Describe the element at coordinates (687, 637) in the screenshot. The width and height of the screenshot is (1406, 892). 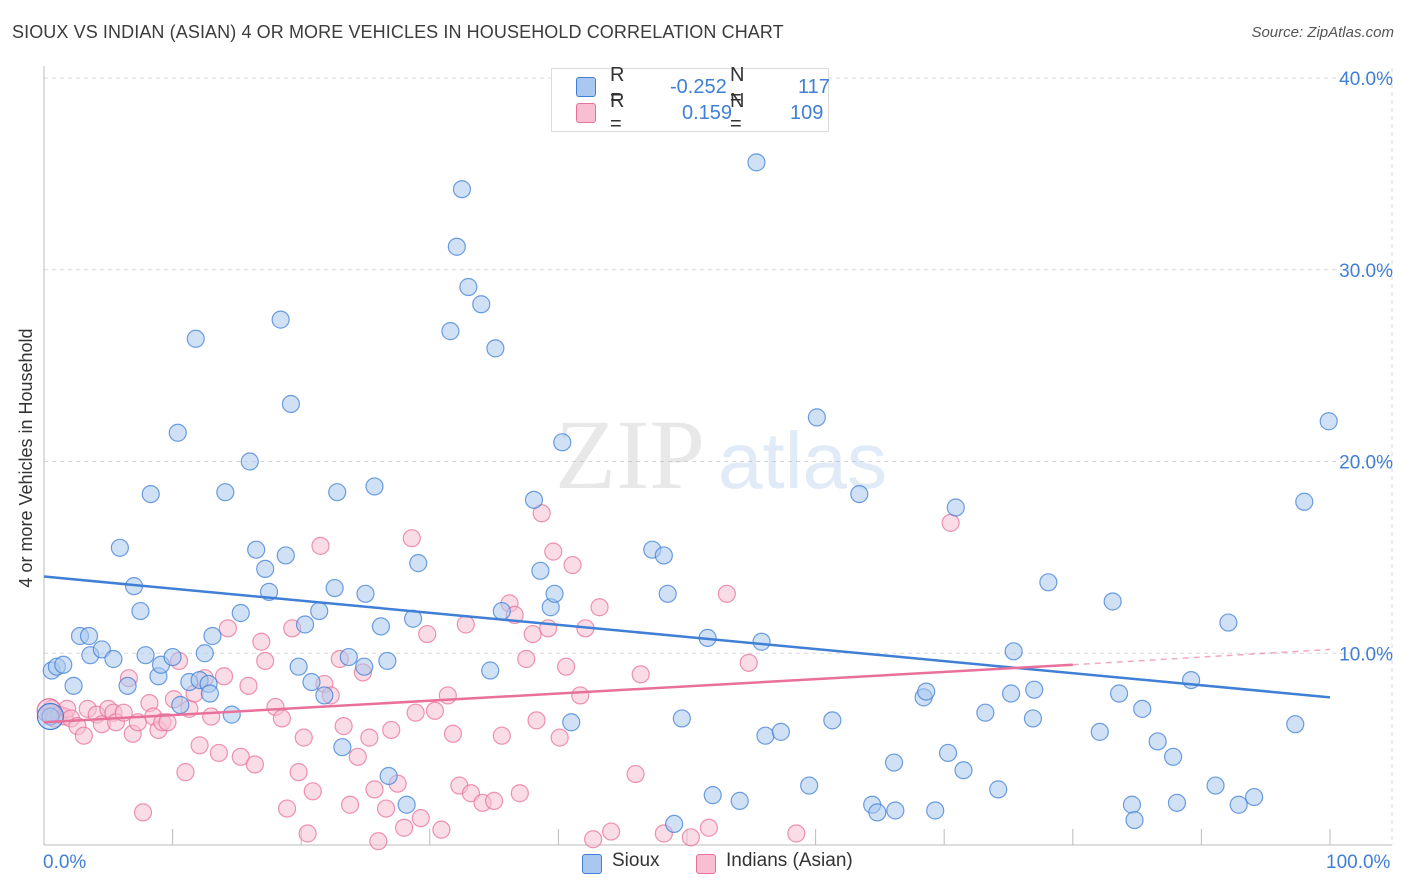
I see `trend-line-sioux` at that location.